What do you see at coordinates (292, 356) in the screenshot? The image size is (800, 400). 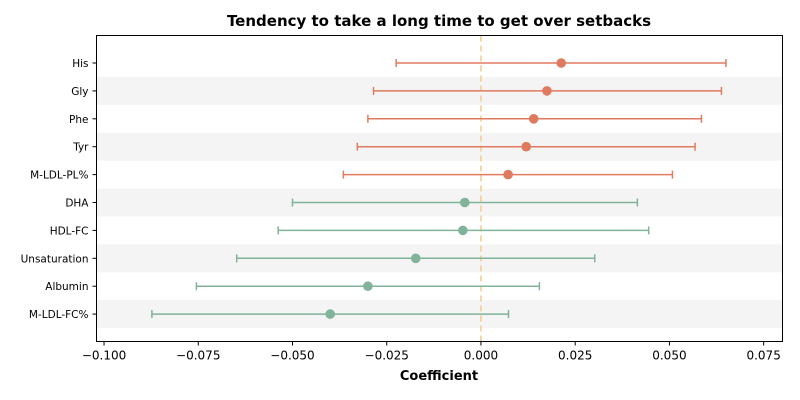 I see `x-tick-label: −0.050` at bounding box center [292, 356].